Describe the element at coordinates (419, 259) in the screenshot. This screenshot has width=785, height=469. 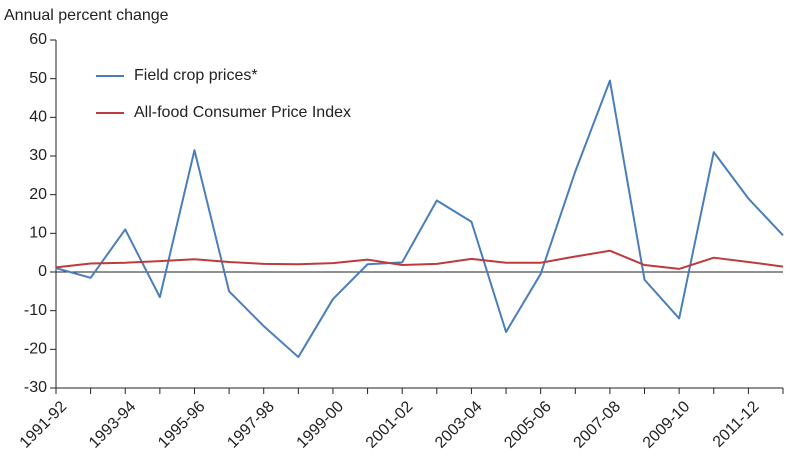
I see `series-line` at that location.